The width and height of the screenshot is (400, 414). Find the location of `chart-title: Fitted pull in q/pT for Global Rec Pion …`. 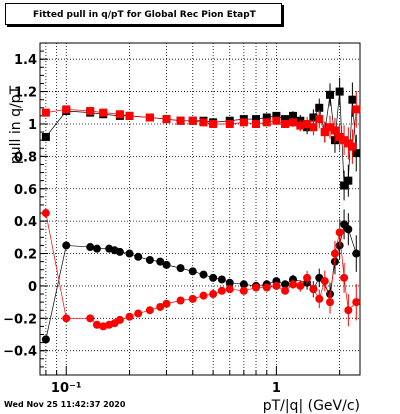

chart-title: Fitted pull in q/pT for Global Rec Pion … is located at coordinates (143, 14).